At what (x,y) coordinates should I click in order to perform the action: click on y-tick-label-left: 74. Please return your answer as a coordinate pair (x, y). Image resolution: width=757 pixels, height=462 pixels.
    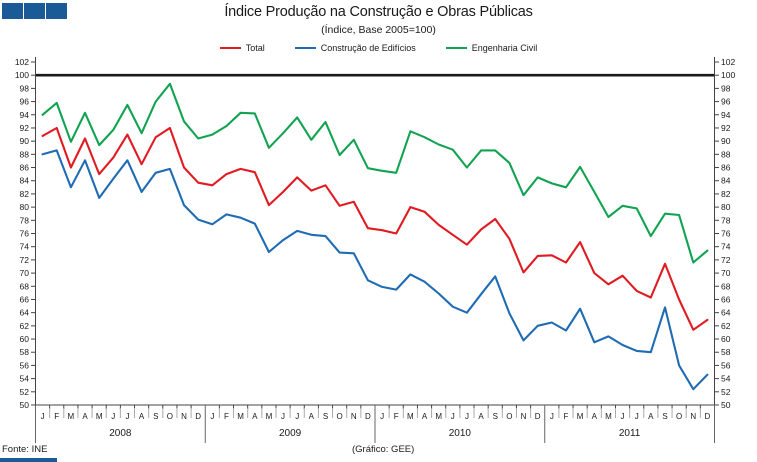
    Looking at the image, I should click on (25, 247).